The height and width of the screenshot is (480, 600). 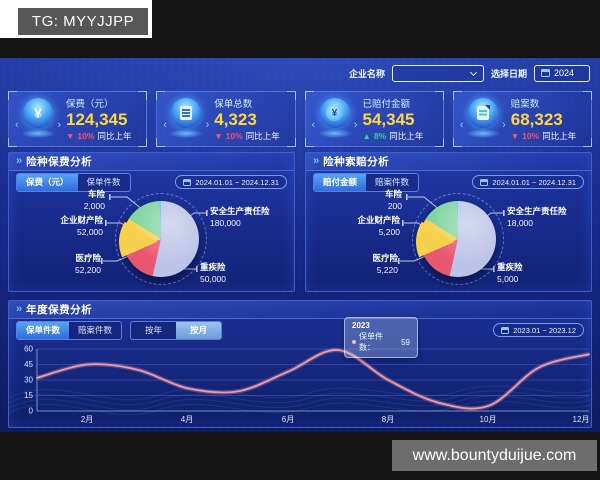 I want to click on pie-label-safety: 安全生产责任险 180,000, so click(x=240, y=217).